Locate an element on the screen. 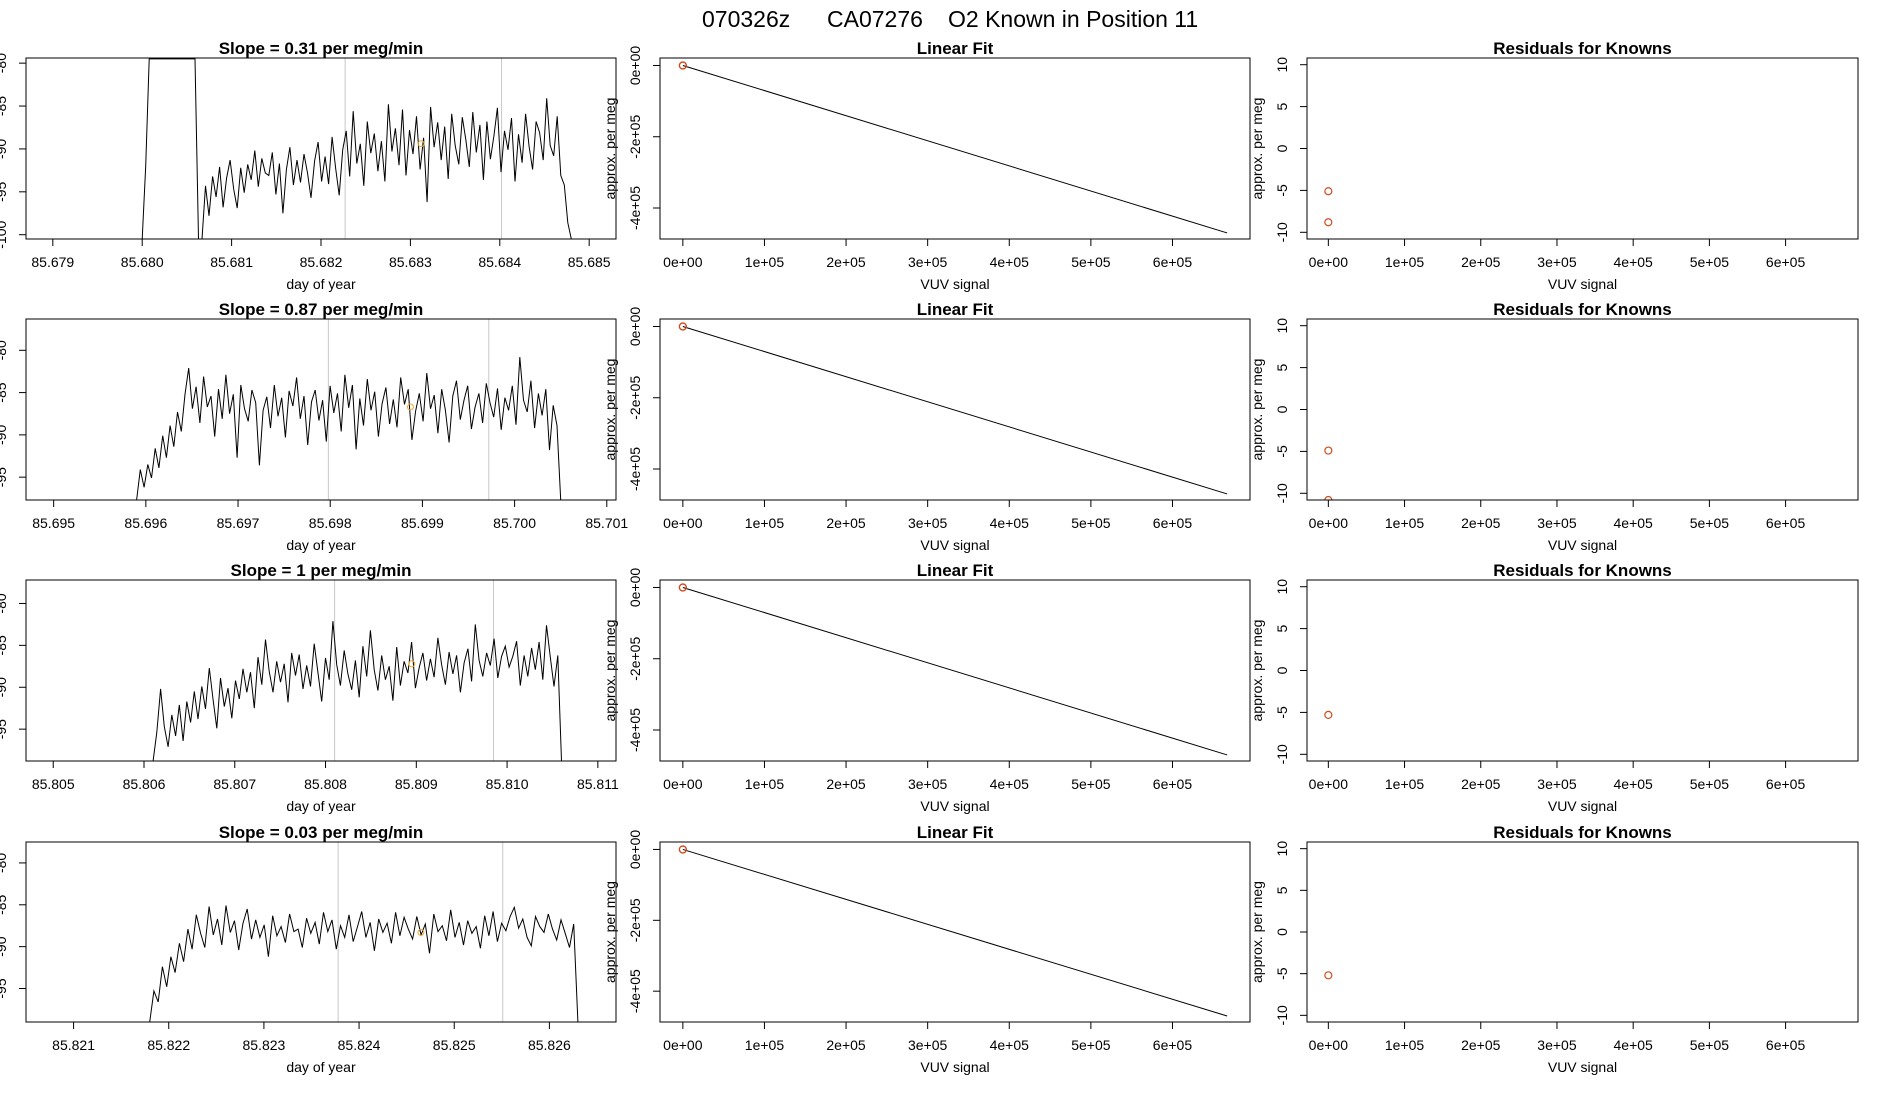  y-tick-label: -4e+05 is located at coordinates (635, 730).